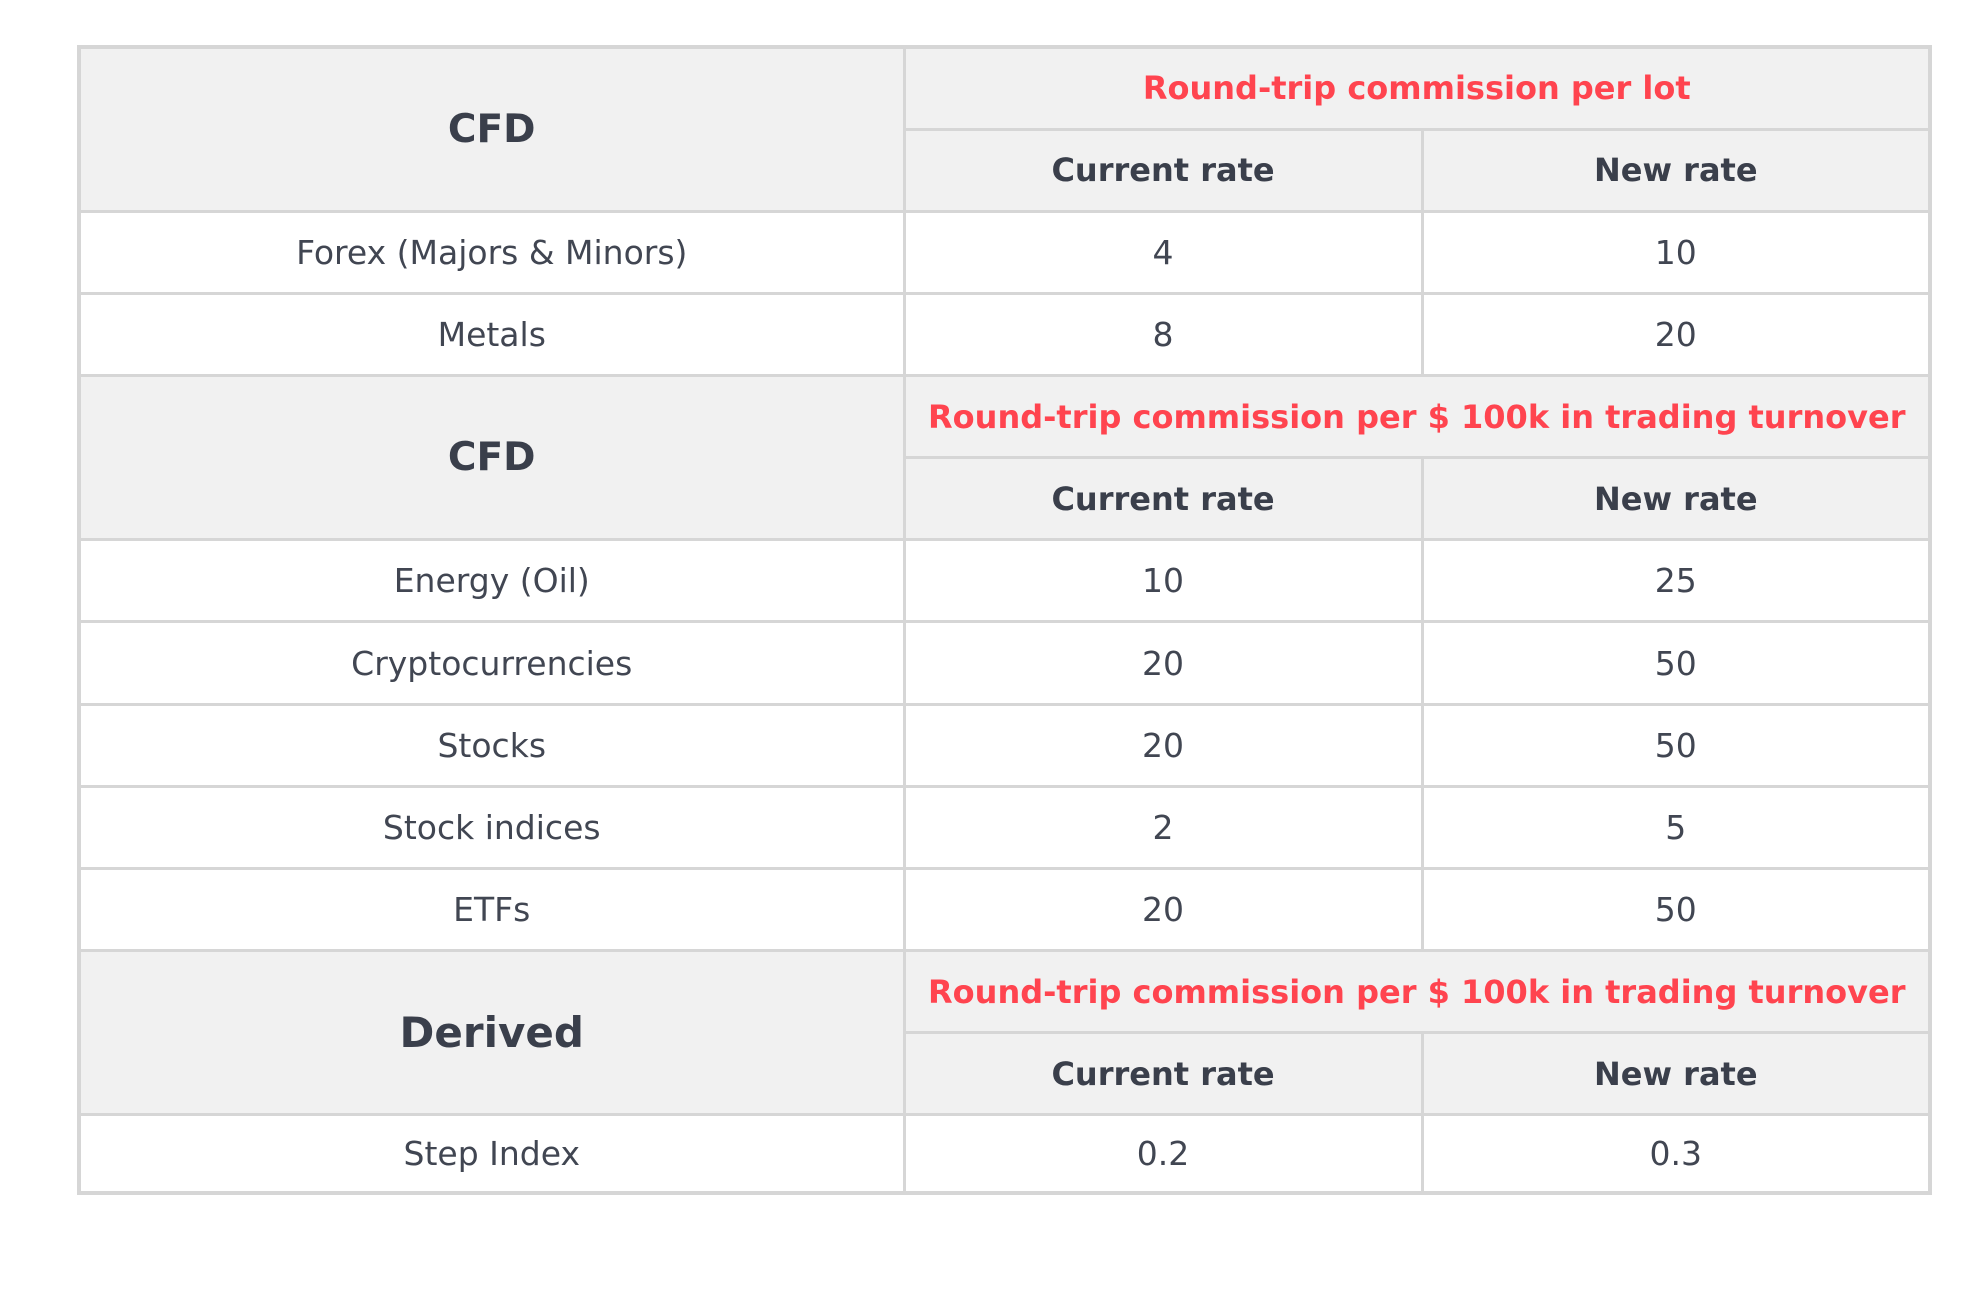  What do you see at coordinates (1417, 88) in the screenshot?
I see `commission-title: Round-trip commission per lot` at bounding box center [1417, 88].